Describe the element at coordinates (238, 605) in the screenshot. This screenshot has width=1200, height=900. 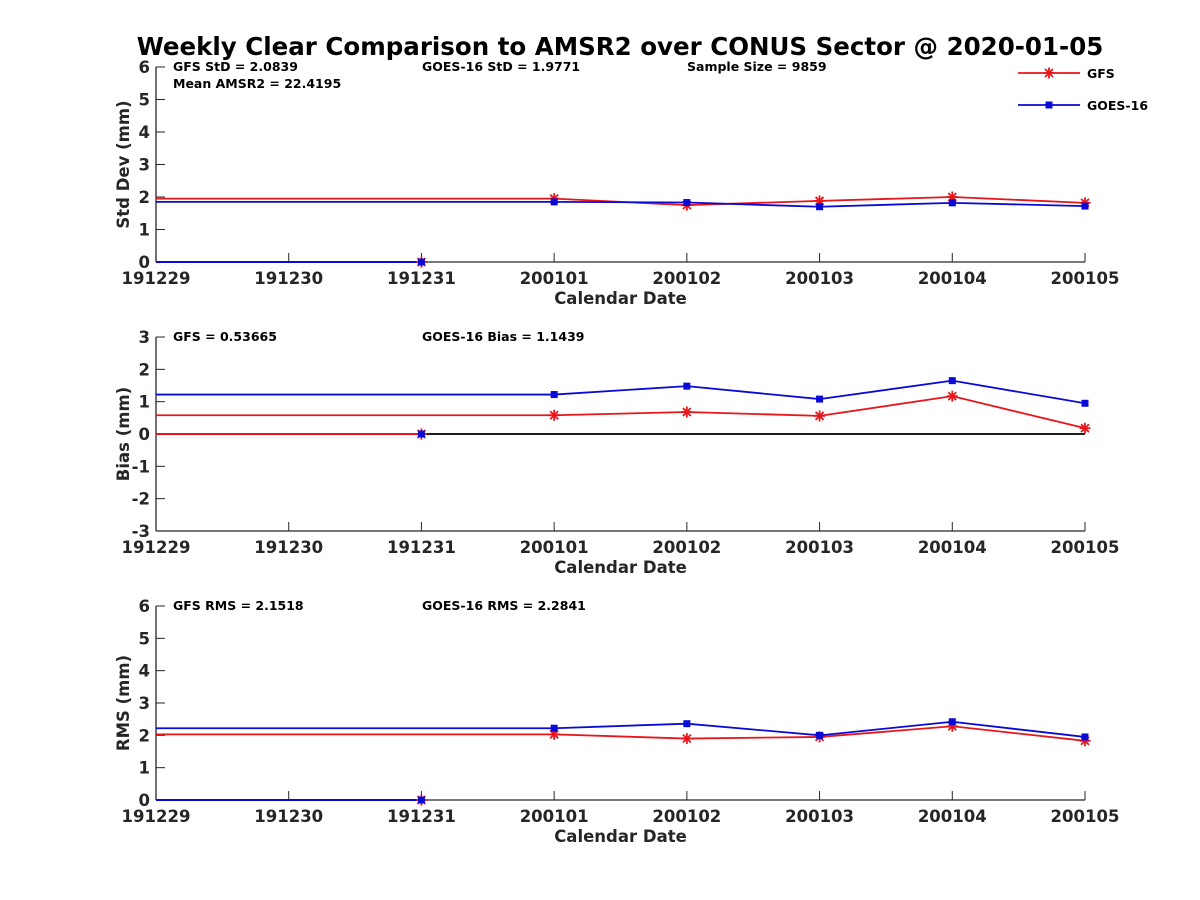
I see `stat-annotation: GFS RMS = 2.1518` at that location.